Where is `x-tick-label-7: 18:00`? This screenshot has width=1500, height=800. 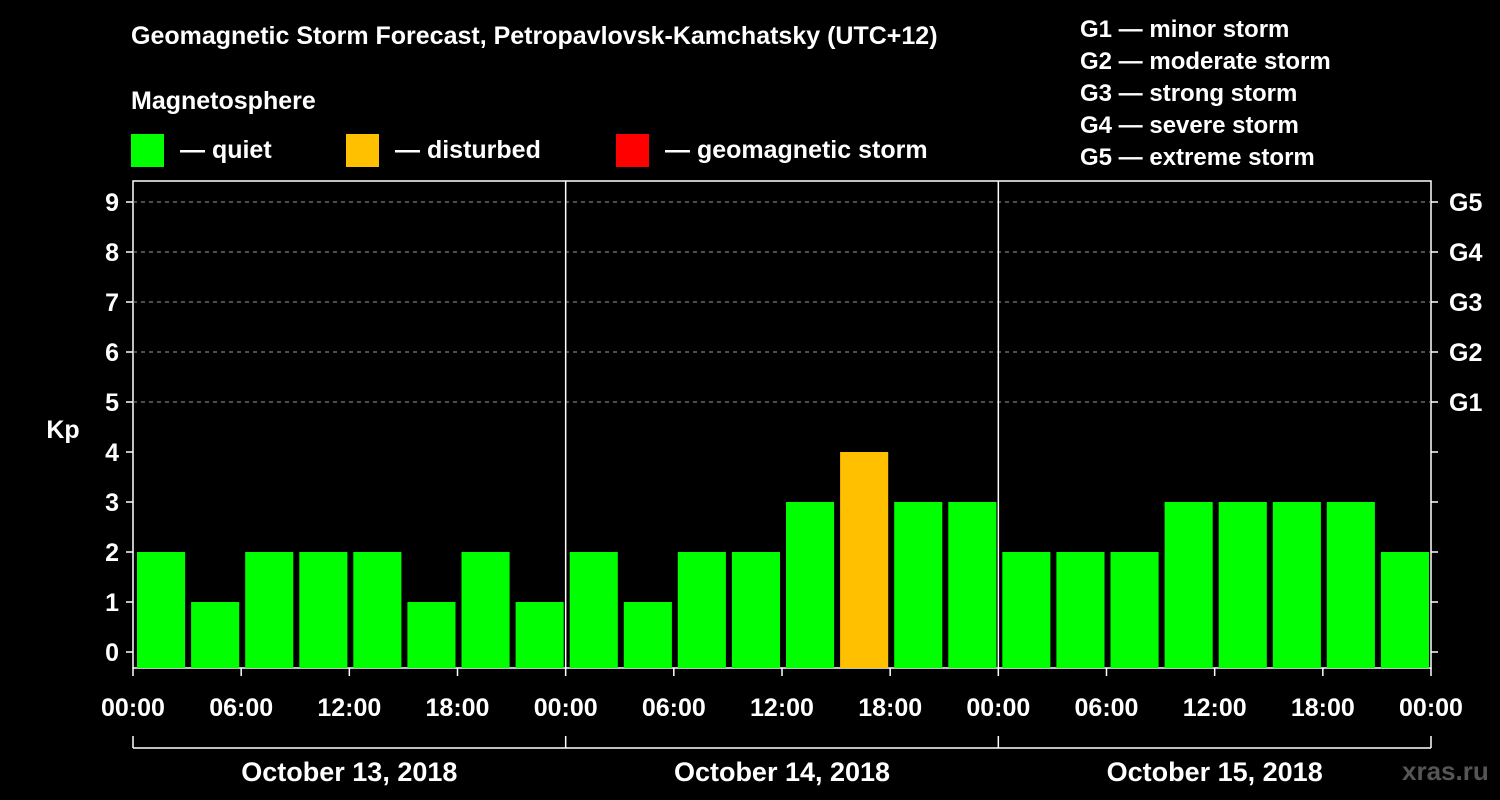 x-tick-label-7: 18:00 is located at coordinates (890, 708).